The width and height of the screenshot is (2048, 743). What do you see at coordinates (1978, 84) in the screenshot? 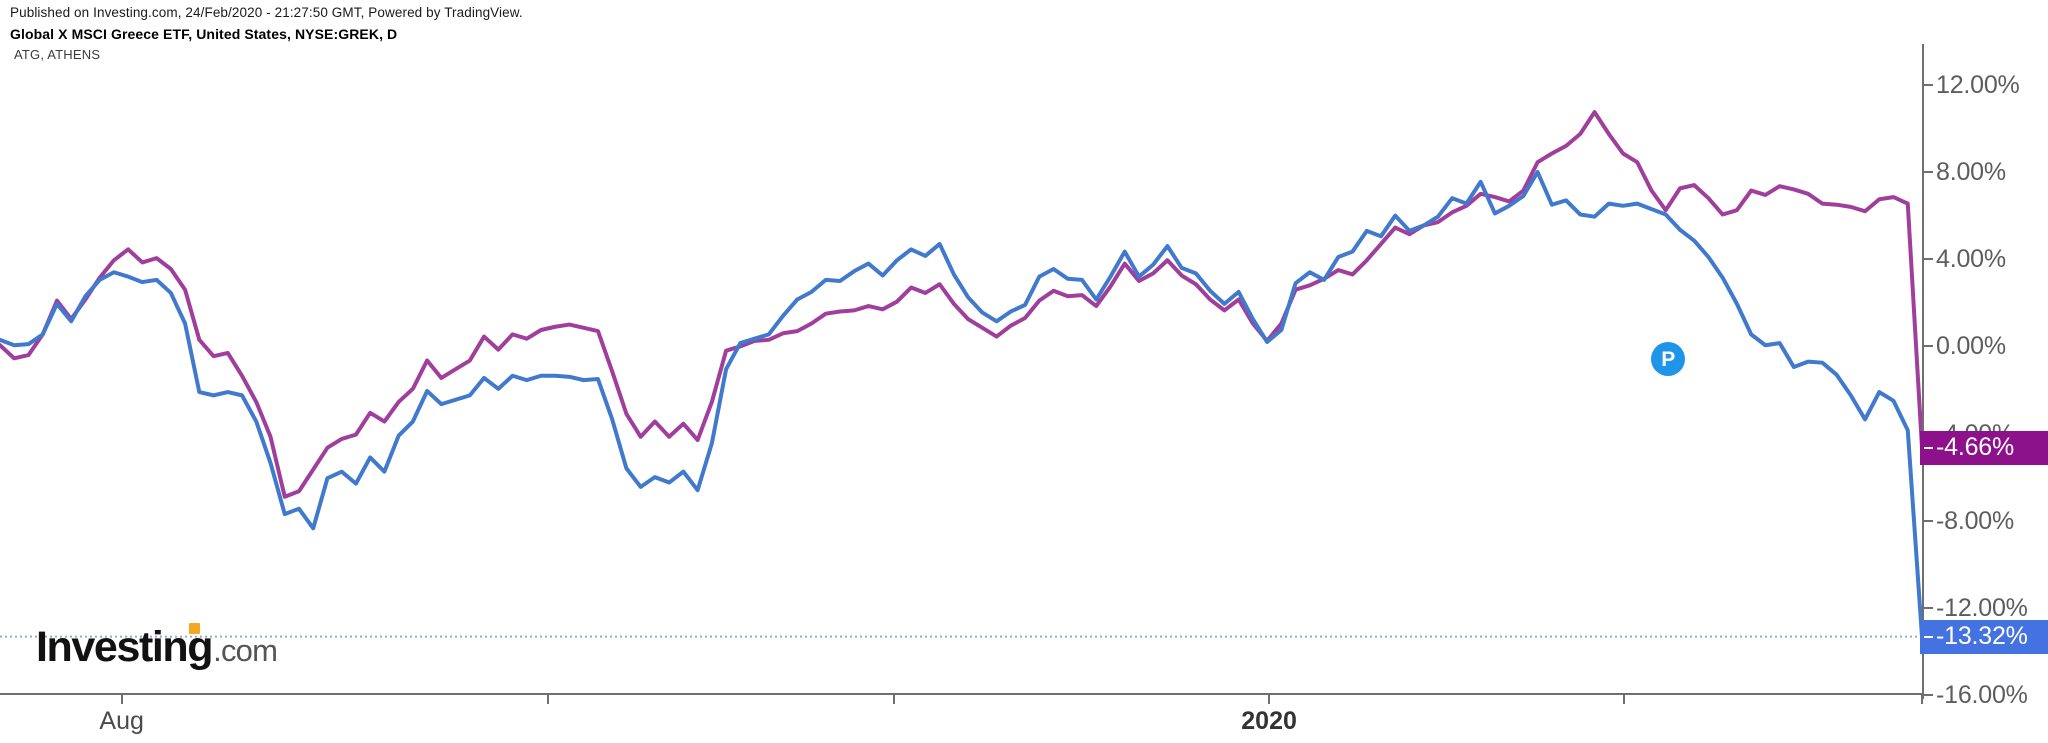
I see `price-axis-tick-label: 12.00%` at bounding box center [1978, 84].